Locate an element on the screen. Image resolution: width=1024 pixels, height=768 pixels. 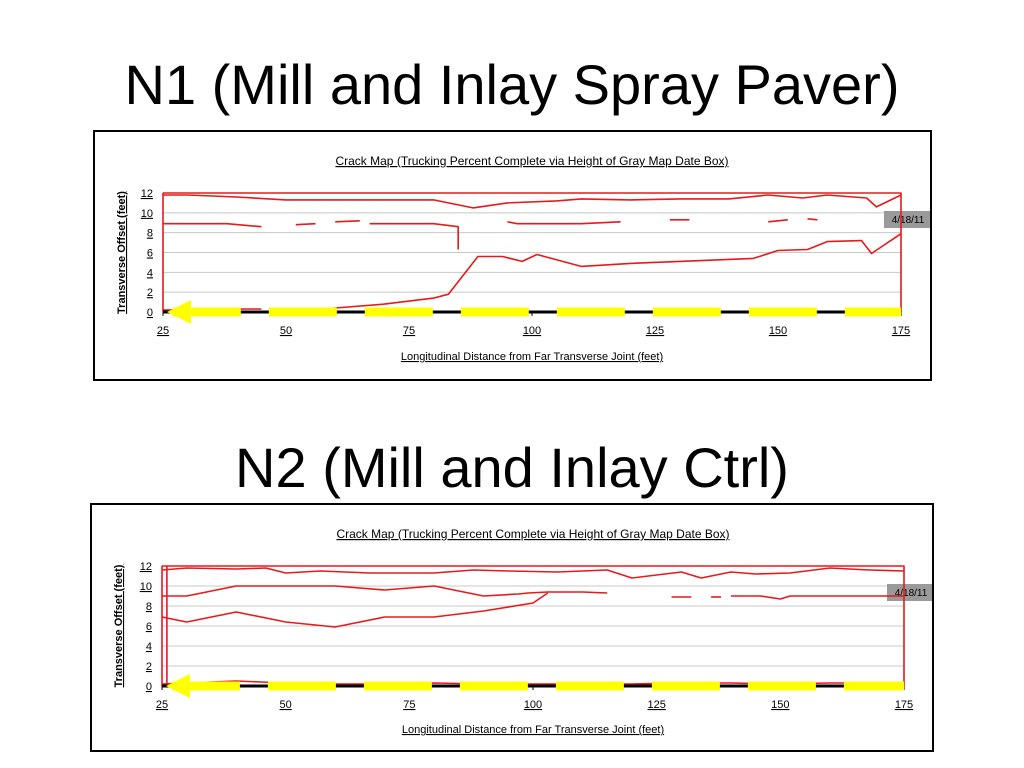
slide-title-n1: N1 (Mill and Inlay Spray Paver) is located at coordinates (512, 84).